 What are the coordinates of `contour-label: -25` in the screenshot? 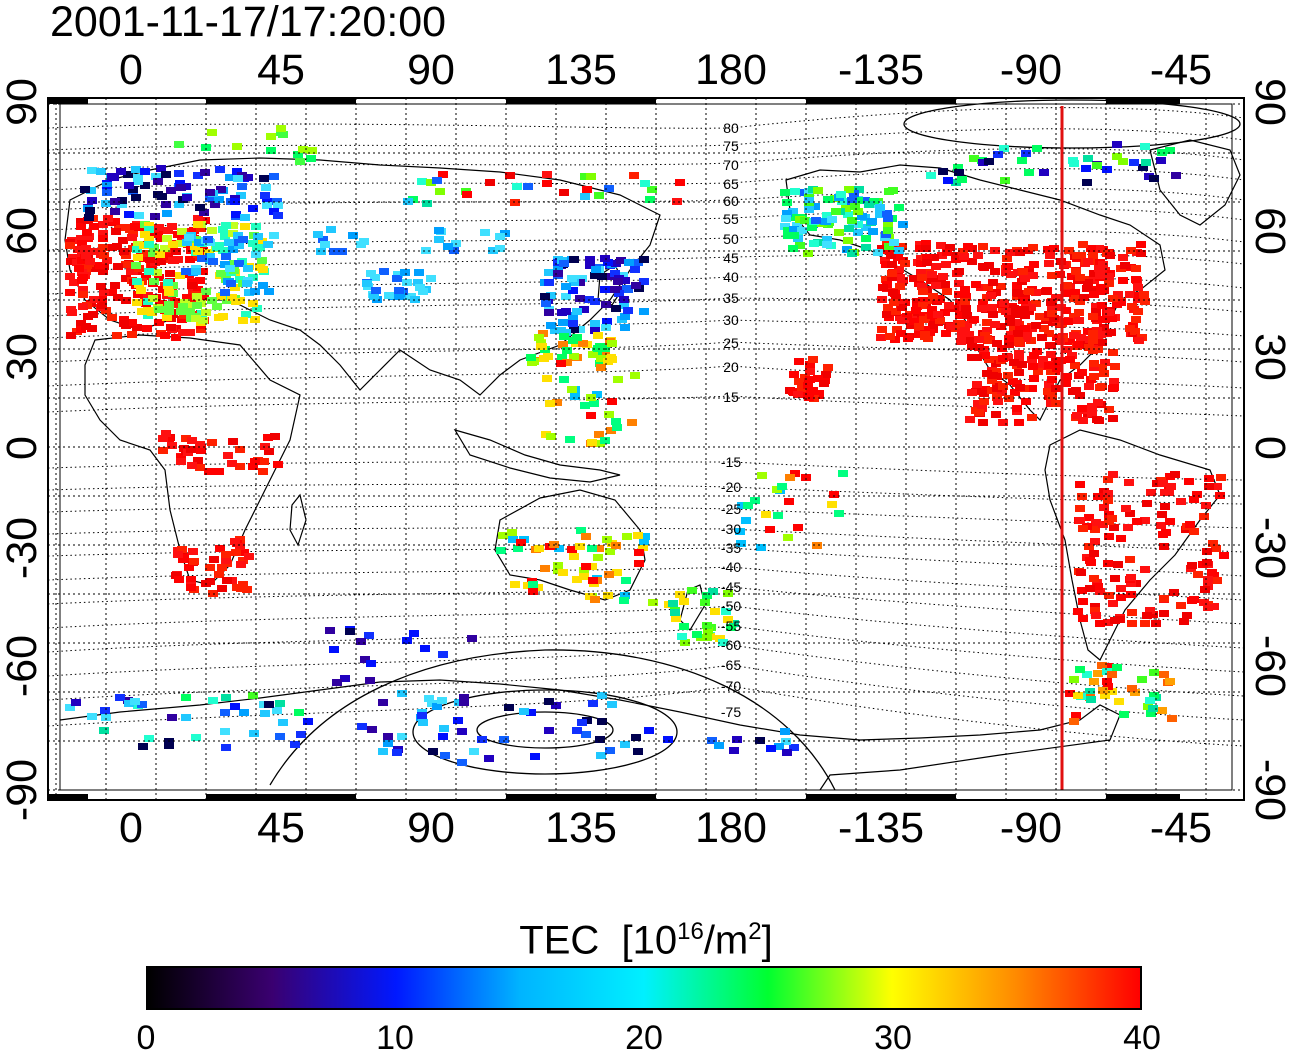 It's located at (731, 509).